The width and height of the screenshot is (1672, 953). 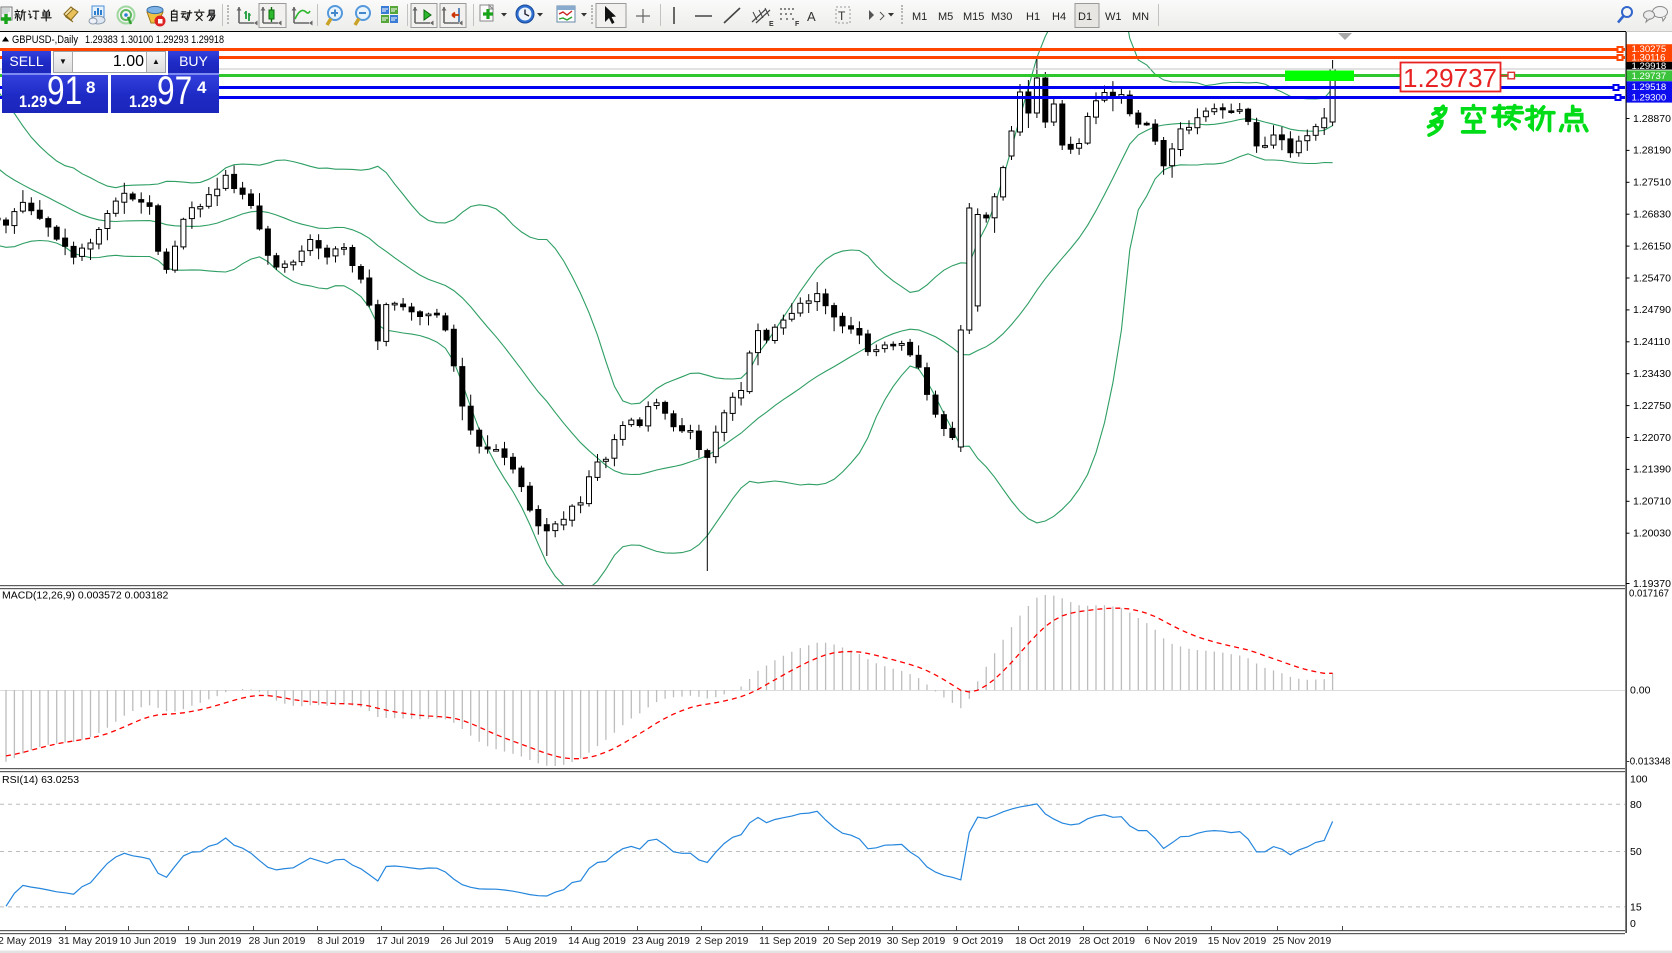 What do you see at coordinates (467, 941) in the screenshot?
I see `svg-text: 26 Jul 2019` at bounding box center [467, 941].